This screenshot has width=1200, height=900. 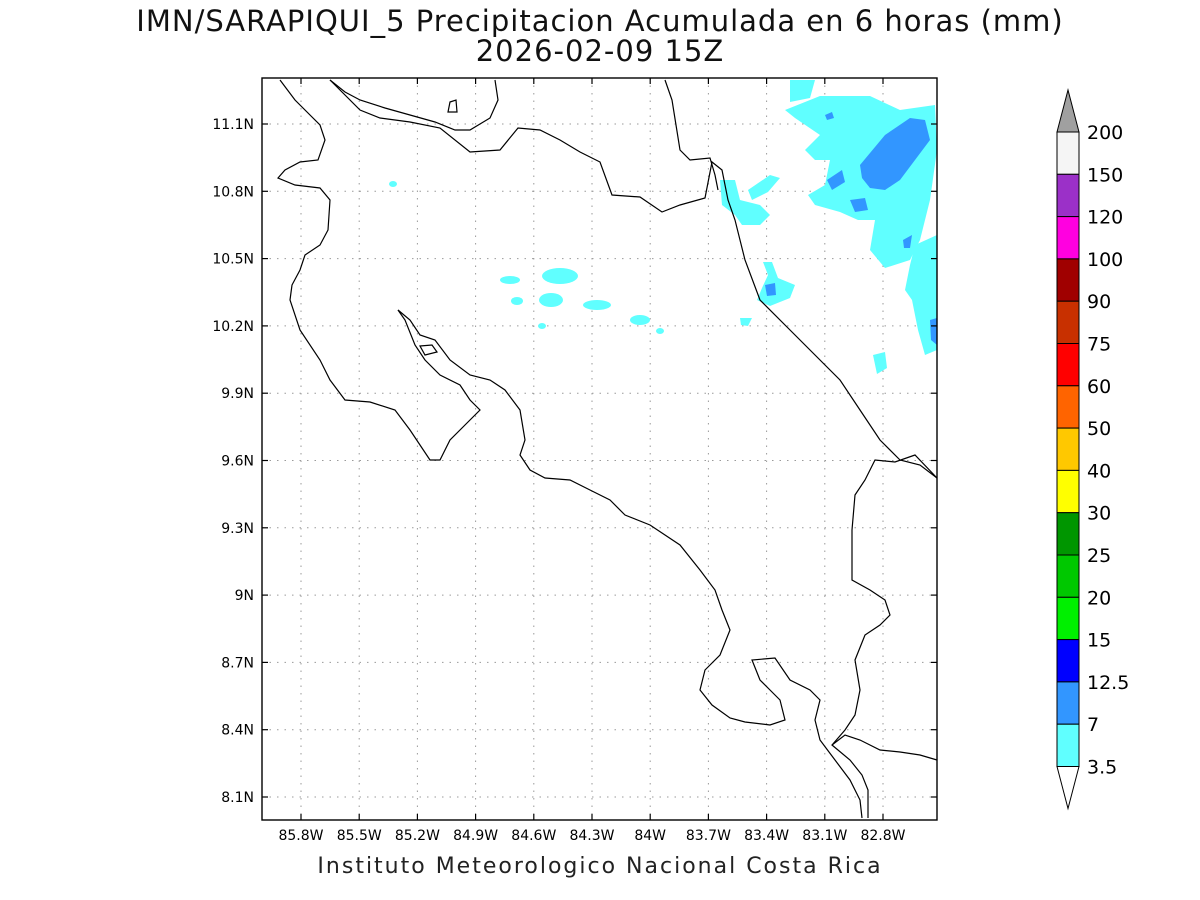 I want to click on lat-tick-label: 10.8N, so click(x=233, y=192).